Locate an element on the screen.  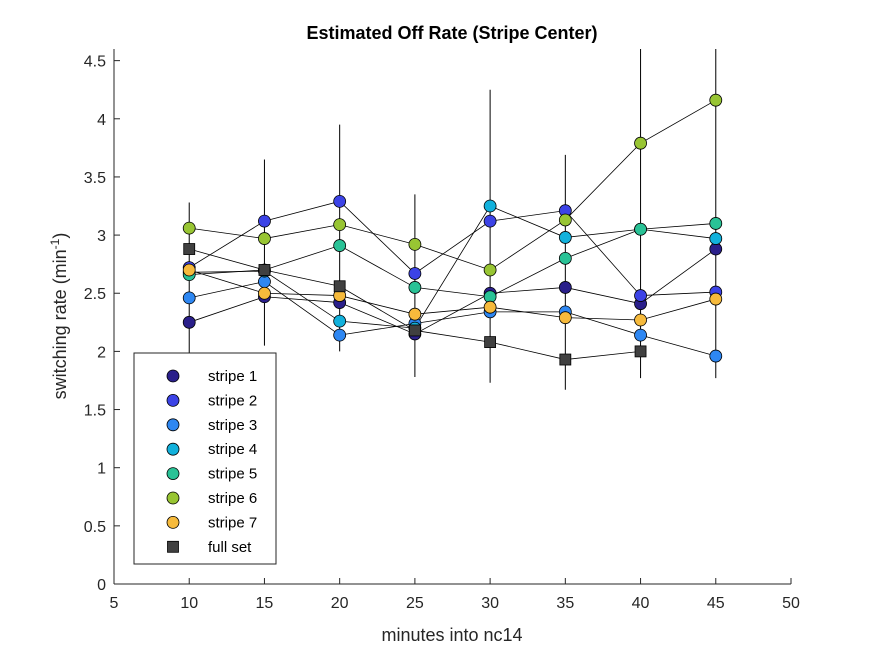
legend-label: stripe 4 is located at coordinates (232, 449).